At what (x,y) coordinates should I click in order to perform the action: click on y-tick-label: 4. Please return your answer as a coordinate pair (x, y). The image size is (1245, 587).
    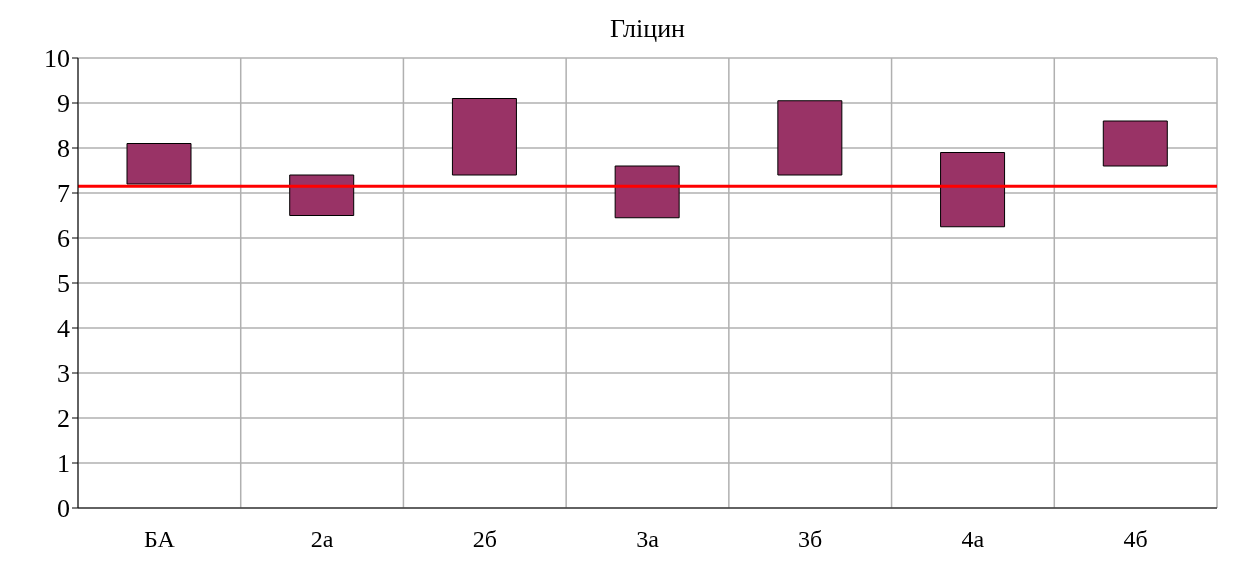
    Looking at the image, I should click on (63, 329).